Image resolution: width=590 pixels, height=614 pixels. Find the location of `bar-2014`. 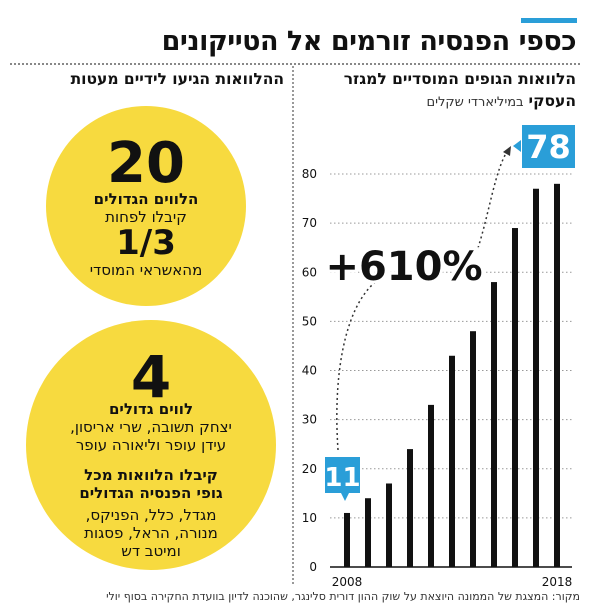

bar-2014 is located at coordinates (473, 449).